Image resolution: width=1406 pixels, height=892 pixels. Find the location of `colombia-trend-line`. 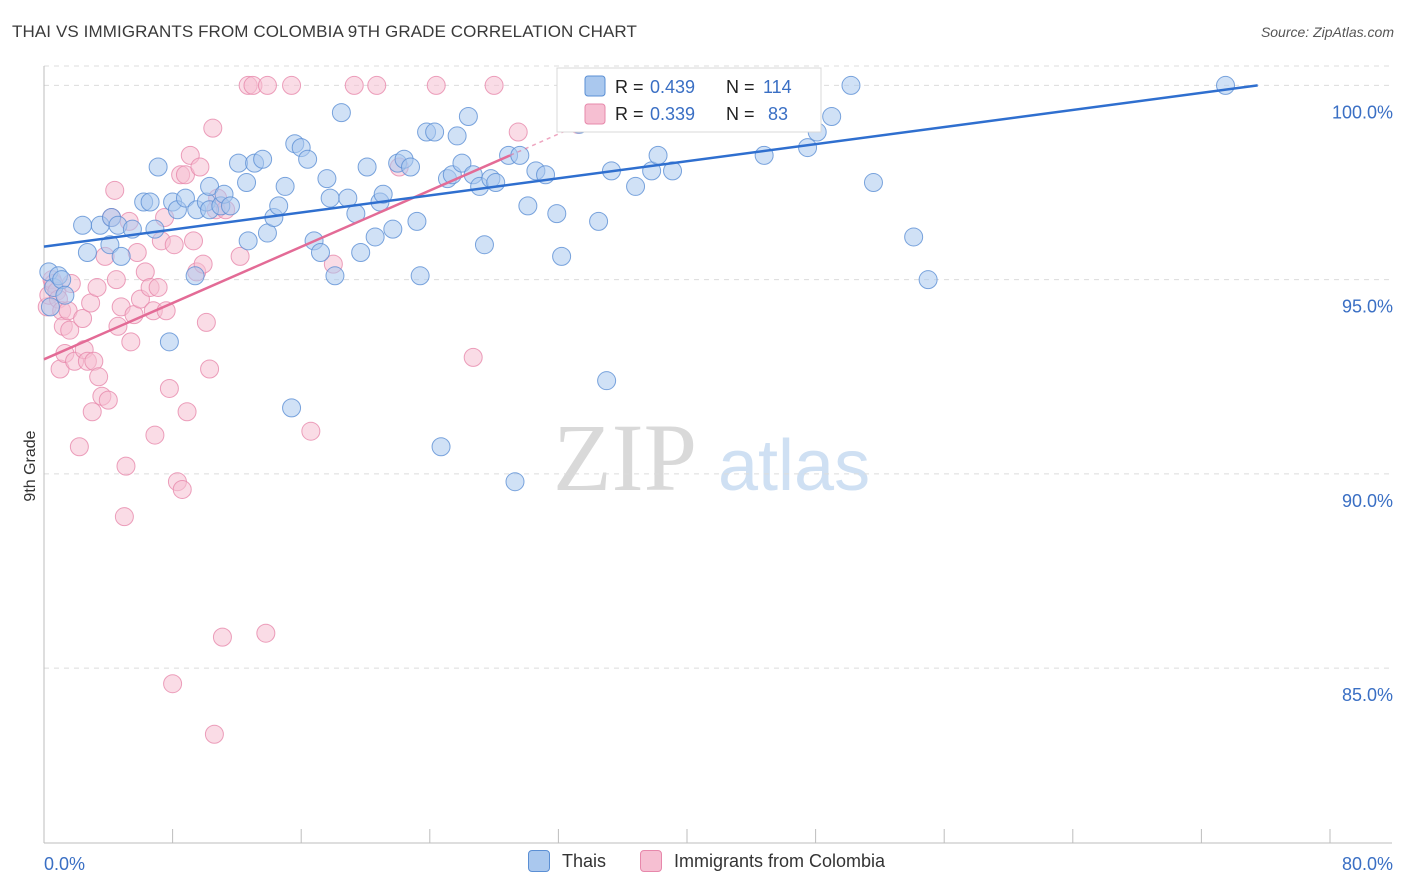

colombia-trend-line is located at coordinates (277, 257).